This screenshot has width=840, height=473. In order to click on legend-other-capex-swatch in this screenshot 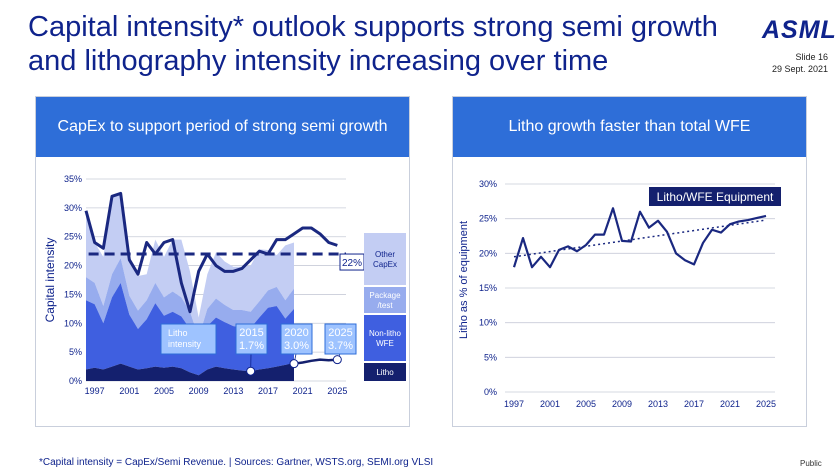, I will do `click(385, 259)`.